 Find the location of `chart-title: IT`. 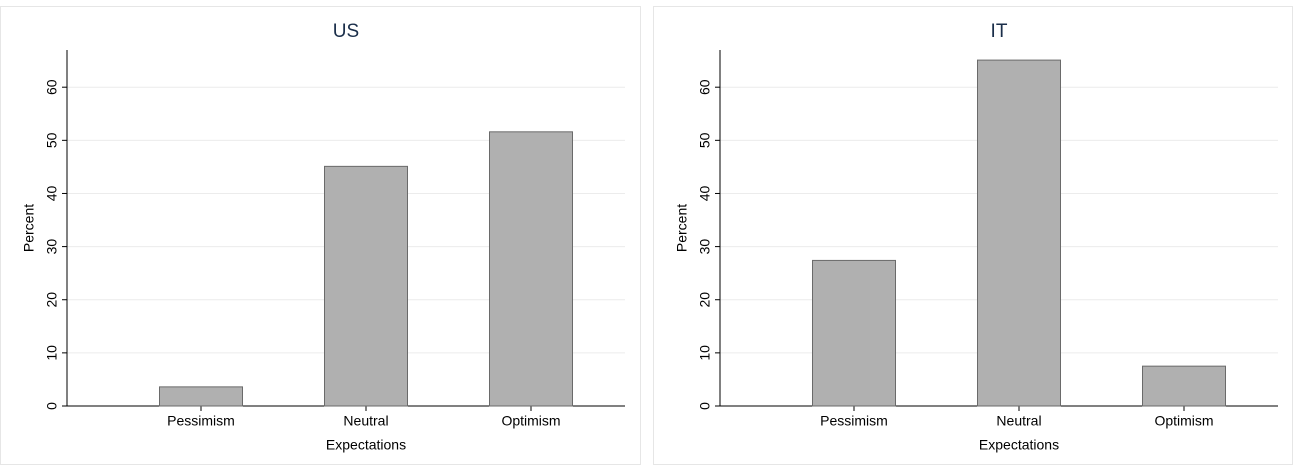

chart-title: IT is located at coordinates (999, 31).